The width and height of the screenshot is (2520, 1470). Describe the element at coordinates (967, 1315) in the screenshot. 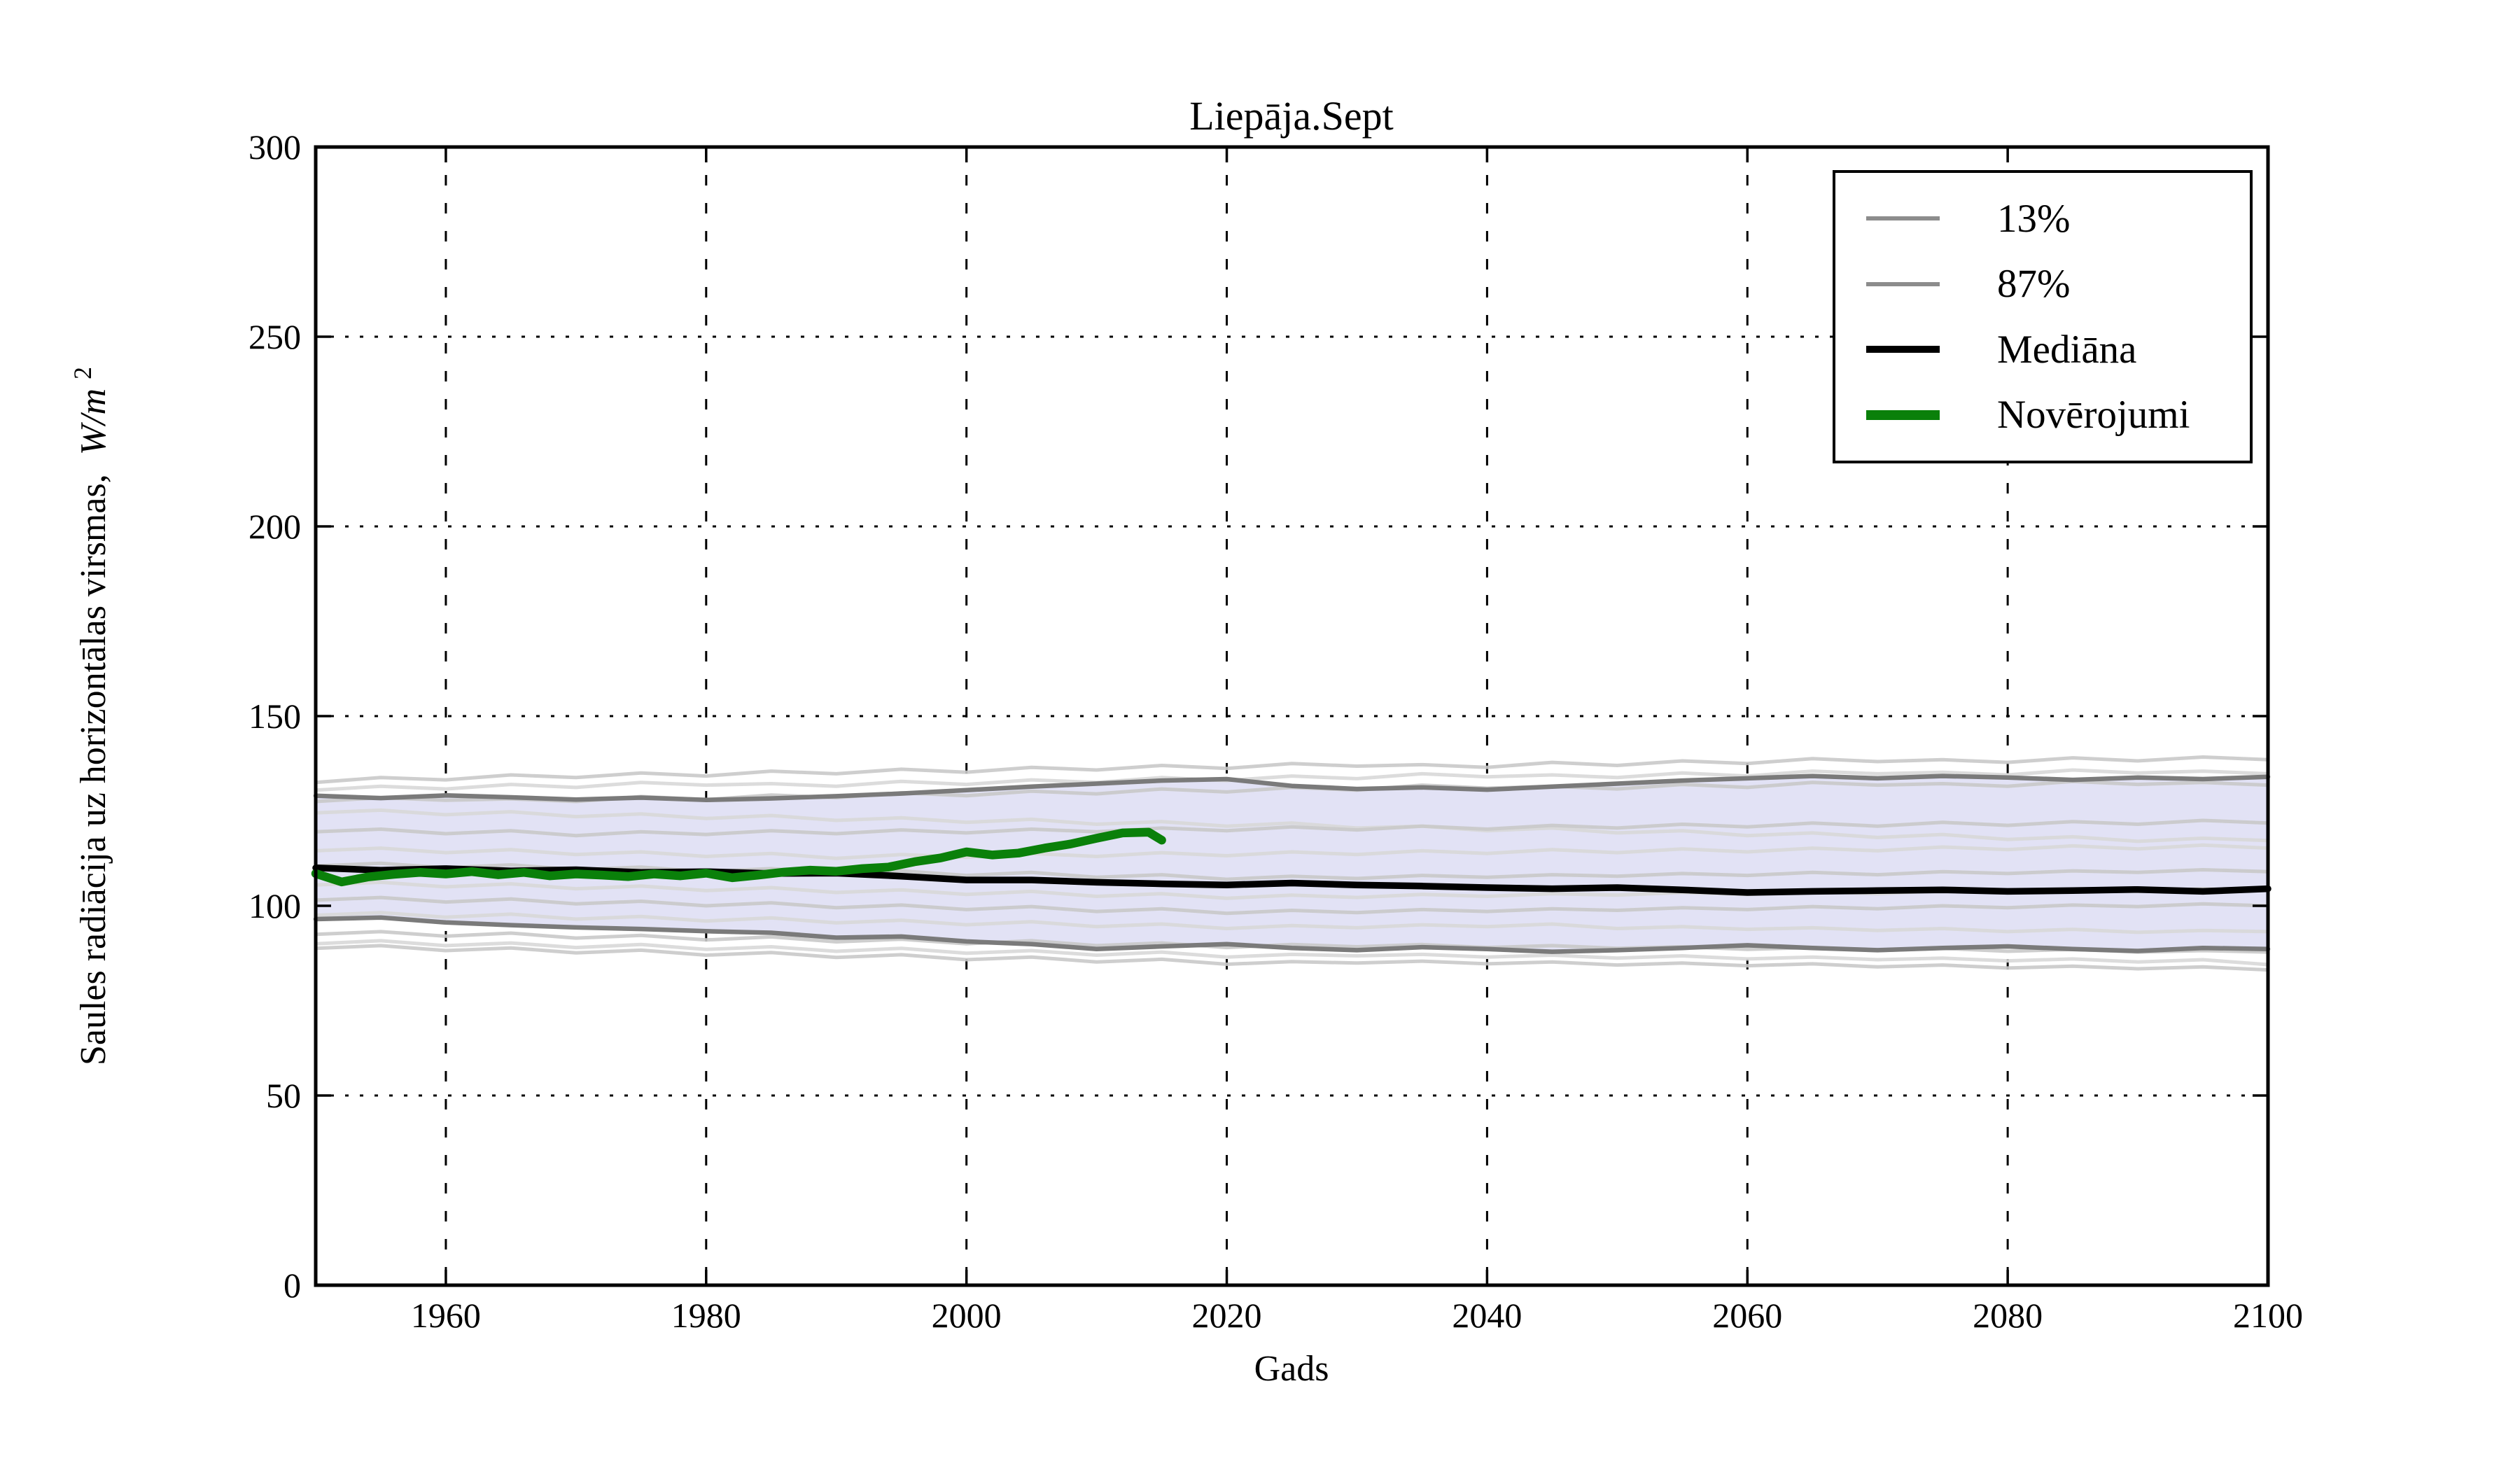

I see `x-tick-label: 2000` at that location.